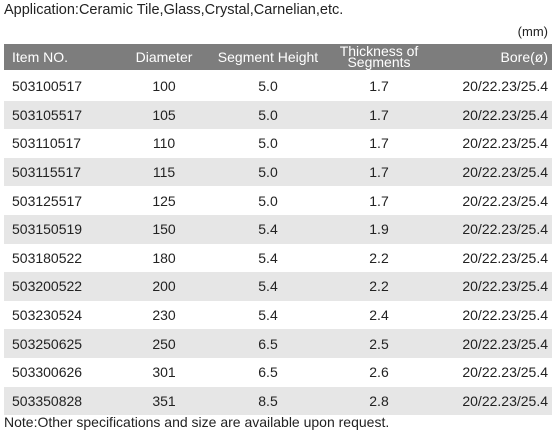  I want to click on table-cell: 503105517, so click(47, 114).